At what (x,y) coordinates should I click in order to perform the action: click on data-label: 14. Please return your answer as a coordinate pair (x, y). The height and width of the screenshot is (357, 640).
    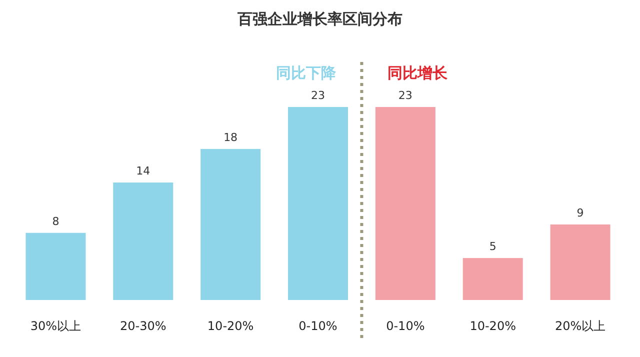
    Looking at the image, I should click on (143, 171).